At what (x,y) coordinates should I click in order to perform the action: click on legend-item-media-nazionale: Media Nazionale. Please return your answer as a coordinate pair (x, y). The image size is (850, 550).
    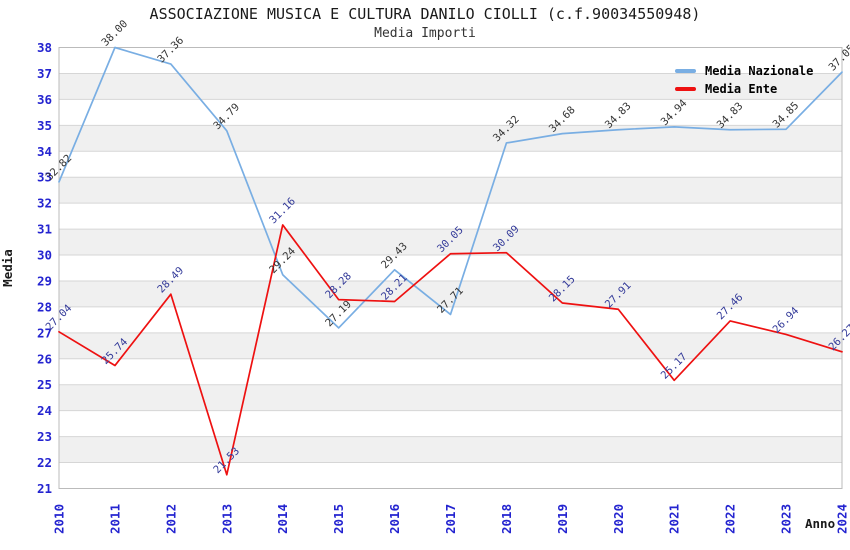
    Looking at the image, I should click on (744, 71).